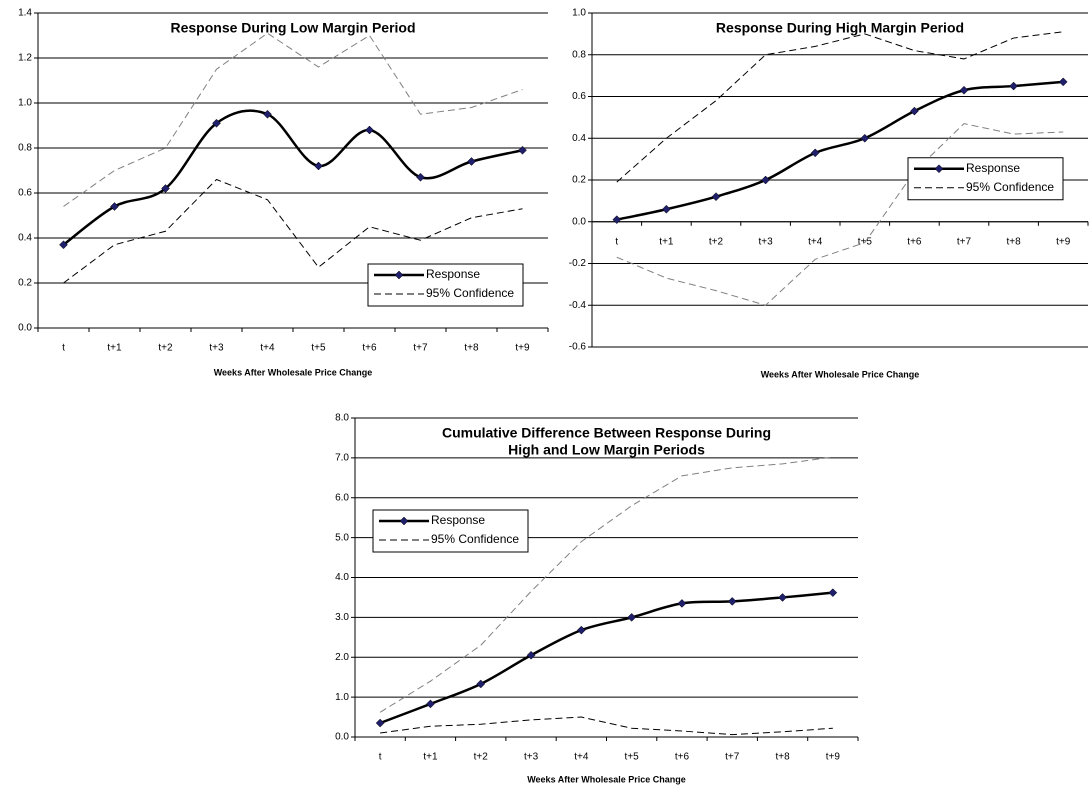 Image resolution: width=1090 pixels, height=790 pixels. What do you see at coordinates (342, 497) in the screenshot?
I see `y-tick-label: 6.0` at bounding box center [342, 497].